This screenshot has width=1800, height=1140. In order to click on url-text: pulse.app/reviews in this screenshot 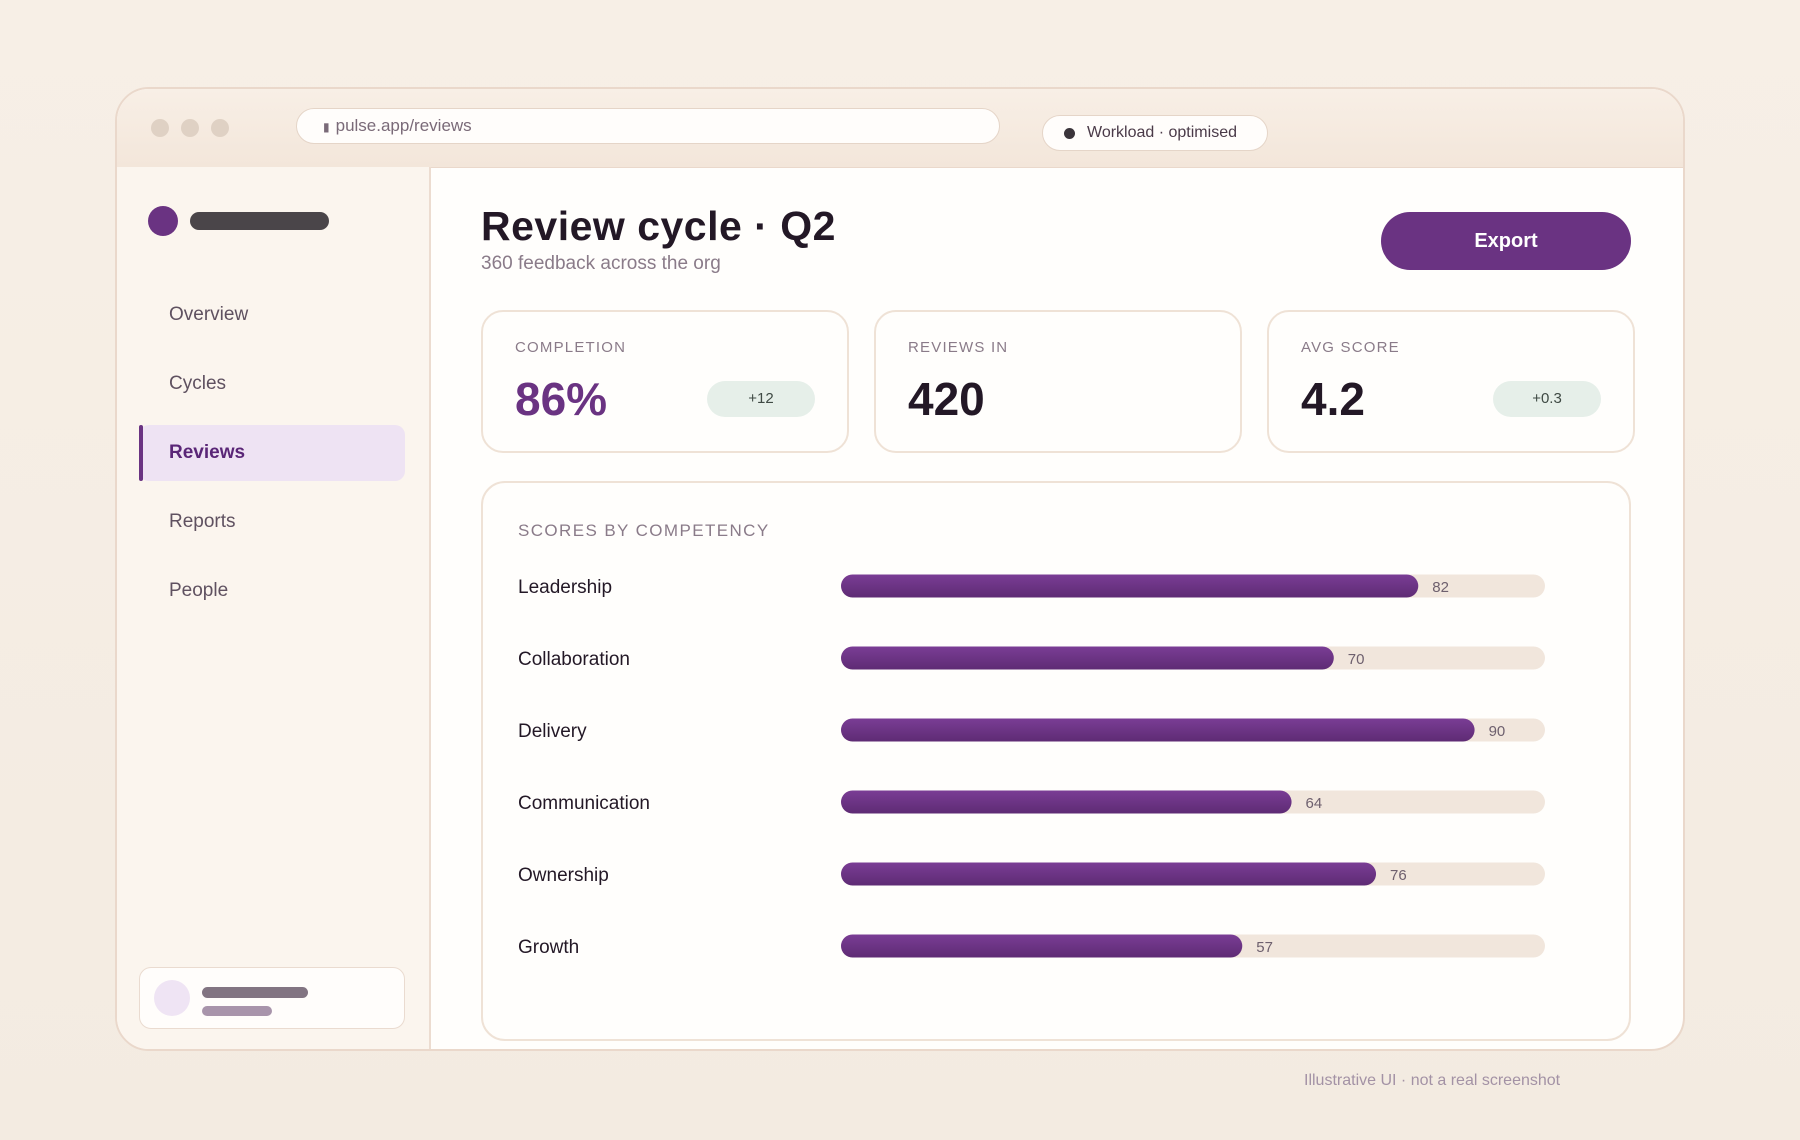, I will do `click(403, 125)`.